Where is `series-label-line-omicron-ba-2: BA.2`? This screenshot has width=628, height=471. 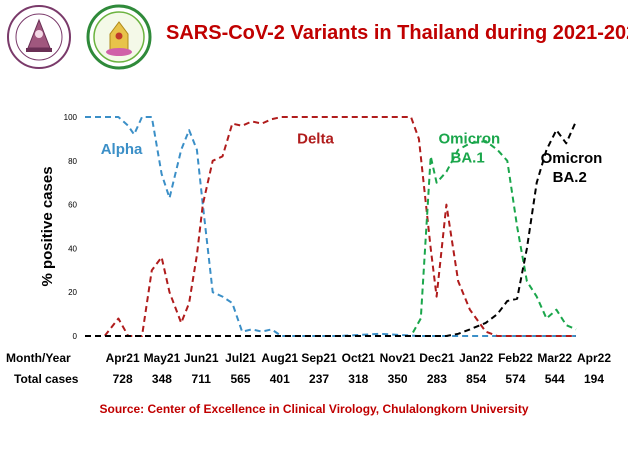 series-label-line-omicron-ba-2: BA.2 is located at coordinates (570, 177).